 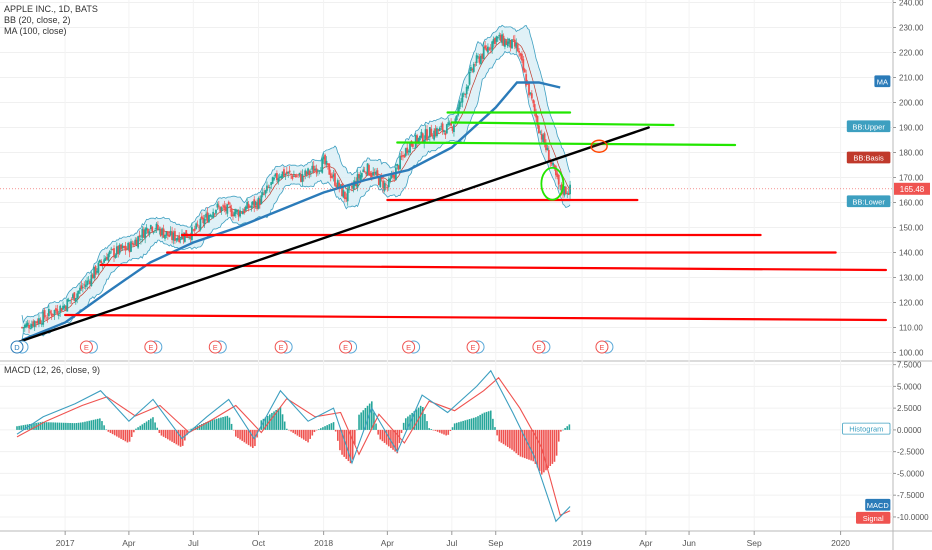 What do you see at coordinates (911, 228) in the screenshot?
I see `price-tick-label: 150.00` at bounding box center [911, 228].